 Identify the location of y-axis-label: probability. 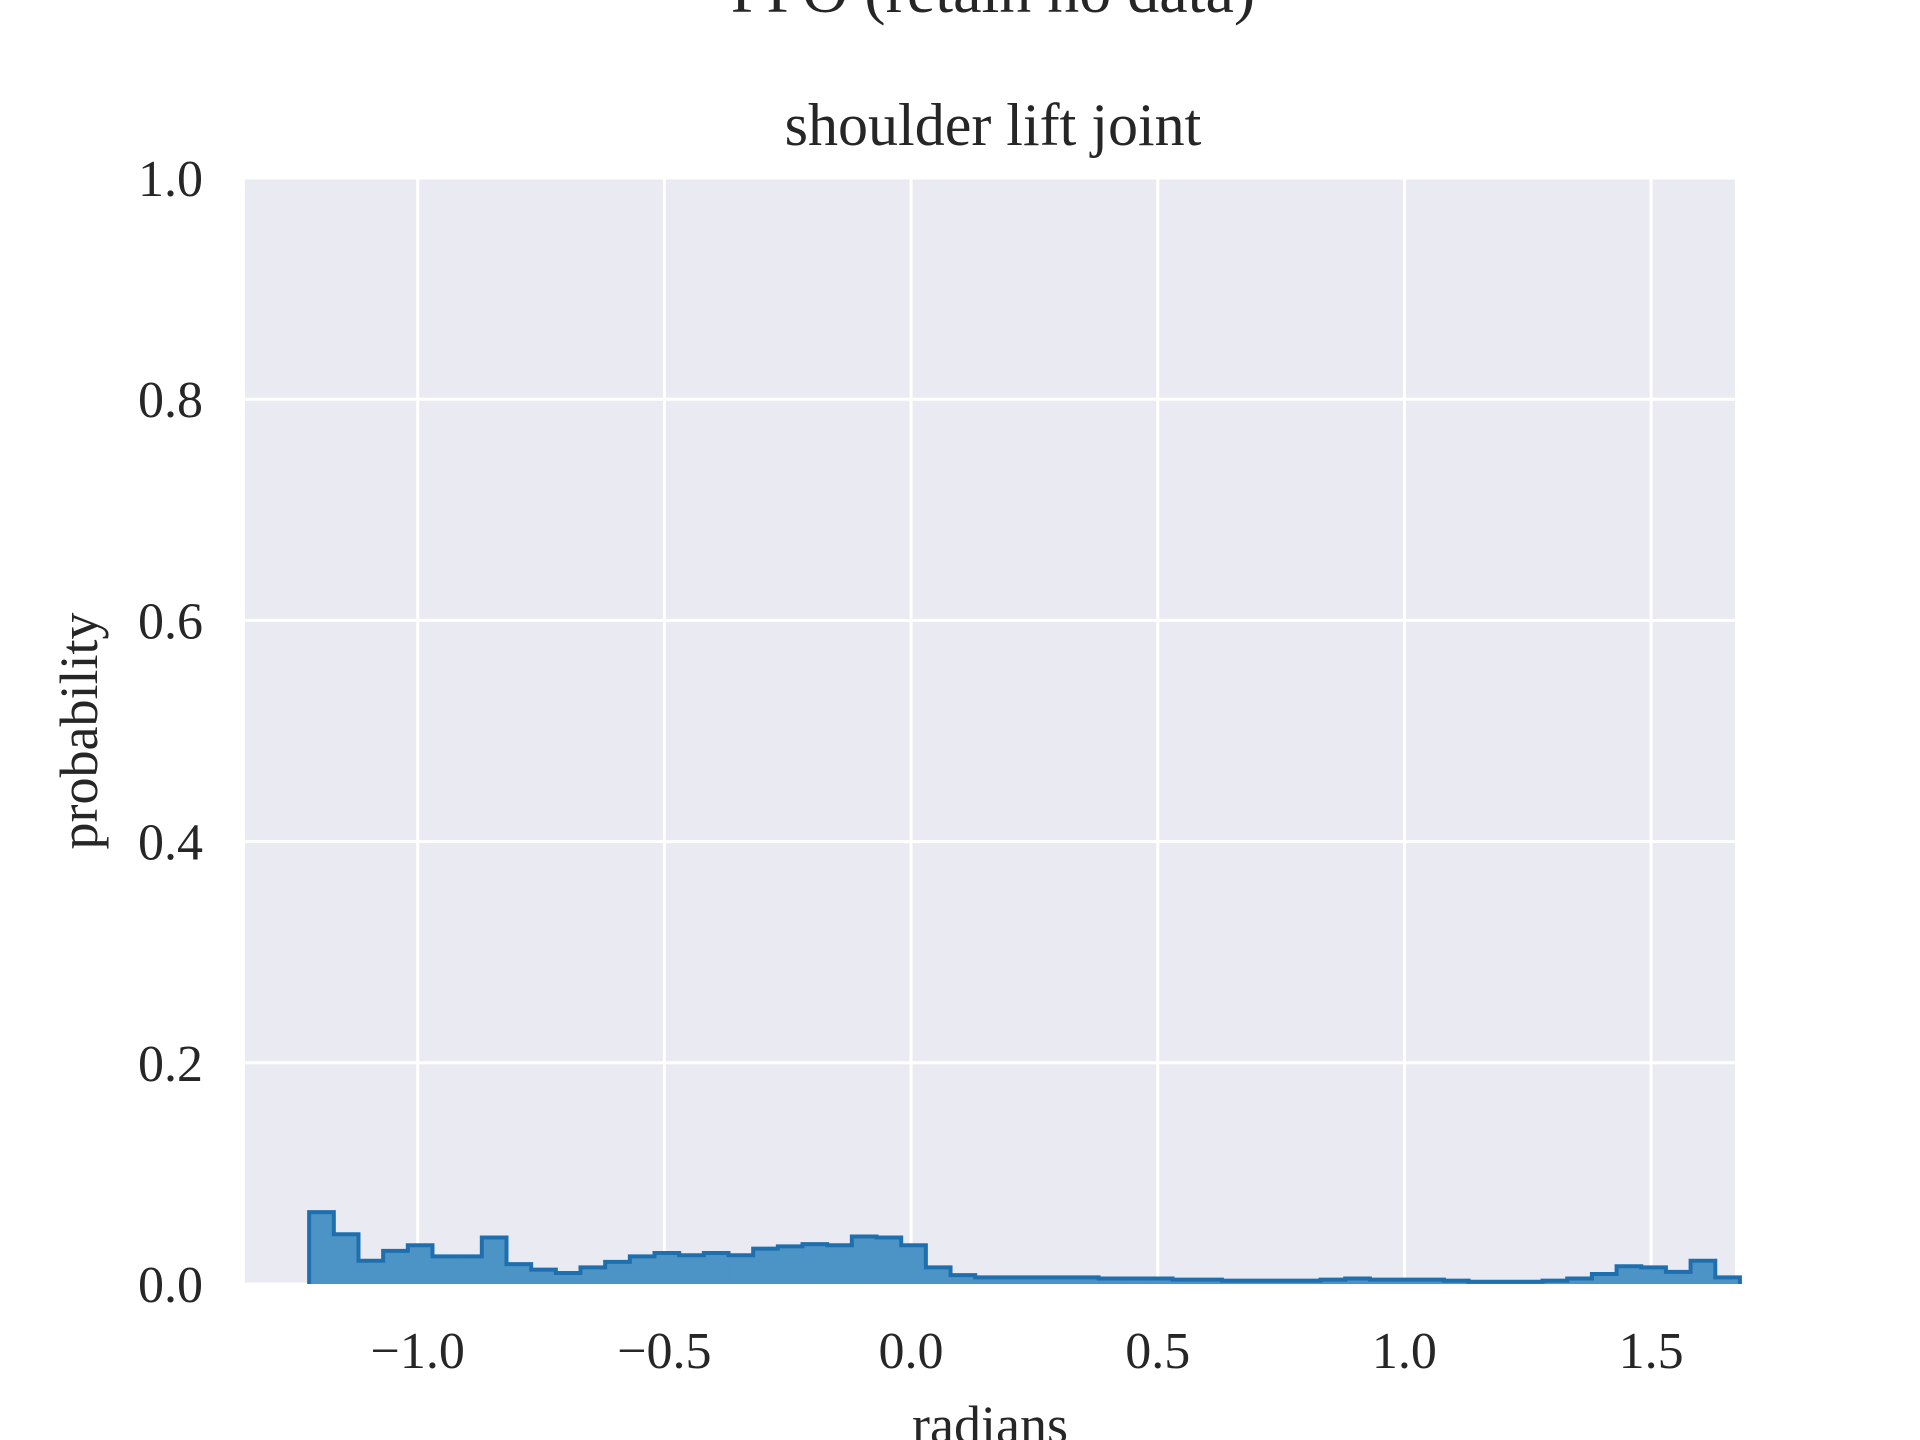
(79, 731).